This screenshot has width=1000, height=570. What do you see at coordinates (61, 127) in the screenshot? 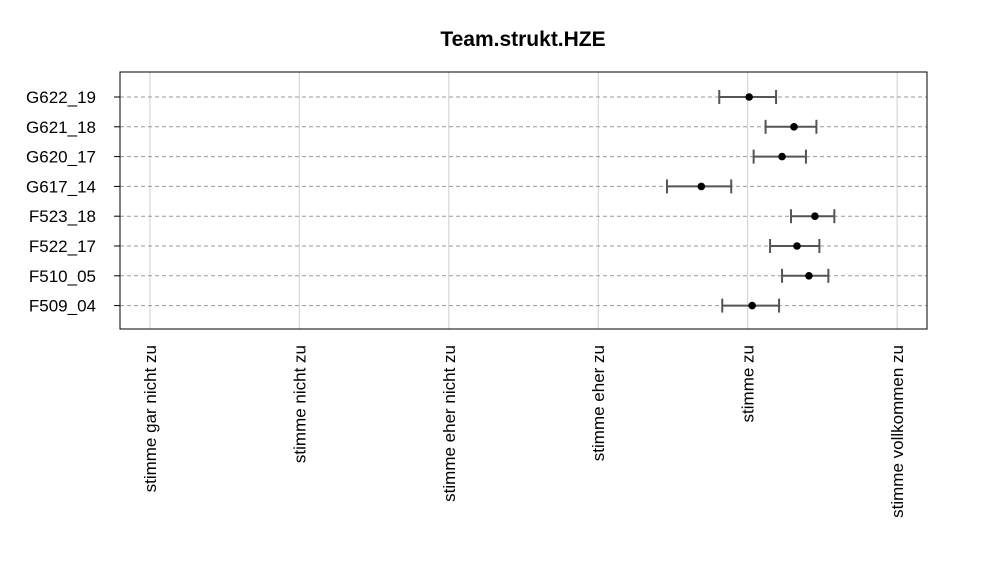
I see `y-category-label: G621_18` at bounding box center [61, 127].